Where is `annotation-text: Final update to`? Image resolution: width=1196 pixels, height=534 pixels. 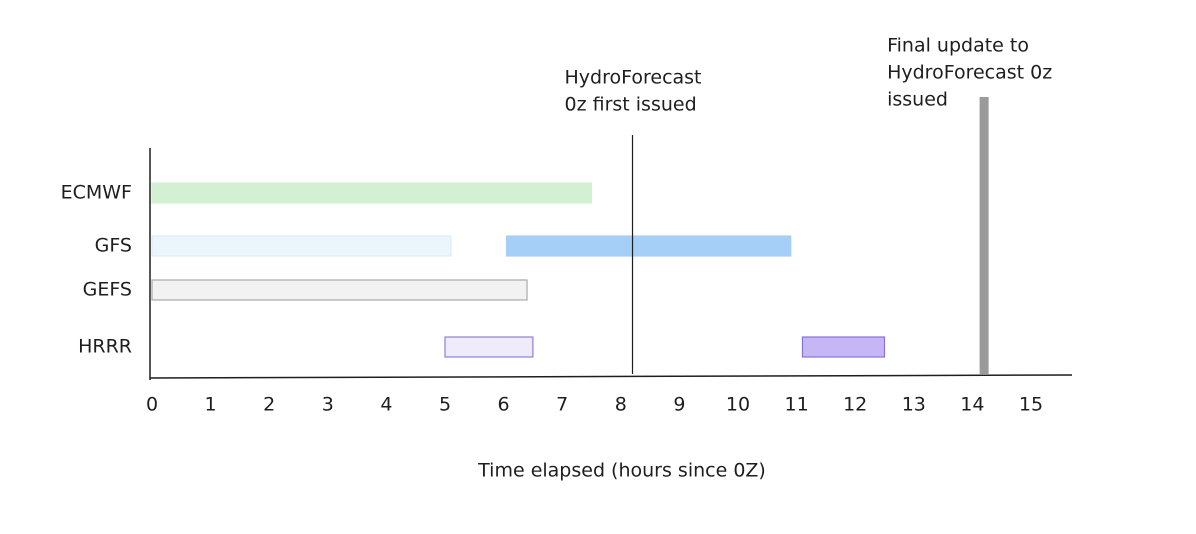
annotation-text: Final update to is located at coordinates (958, 46).